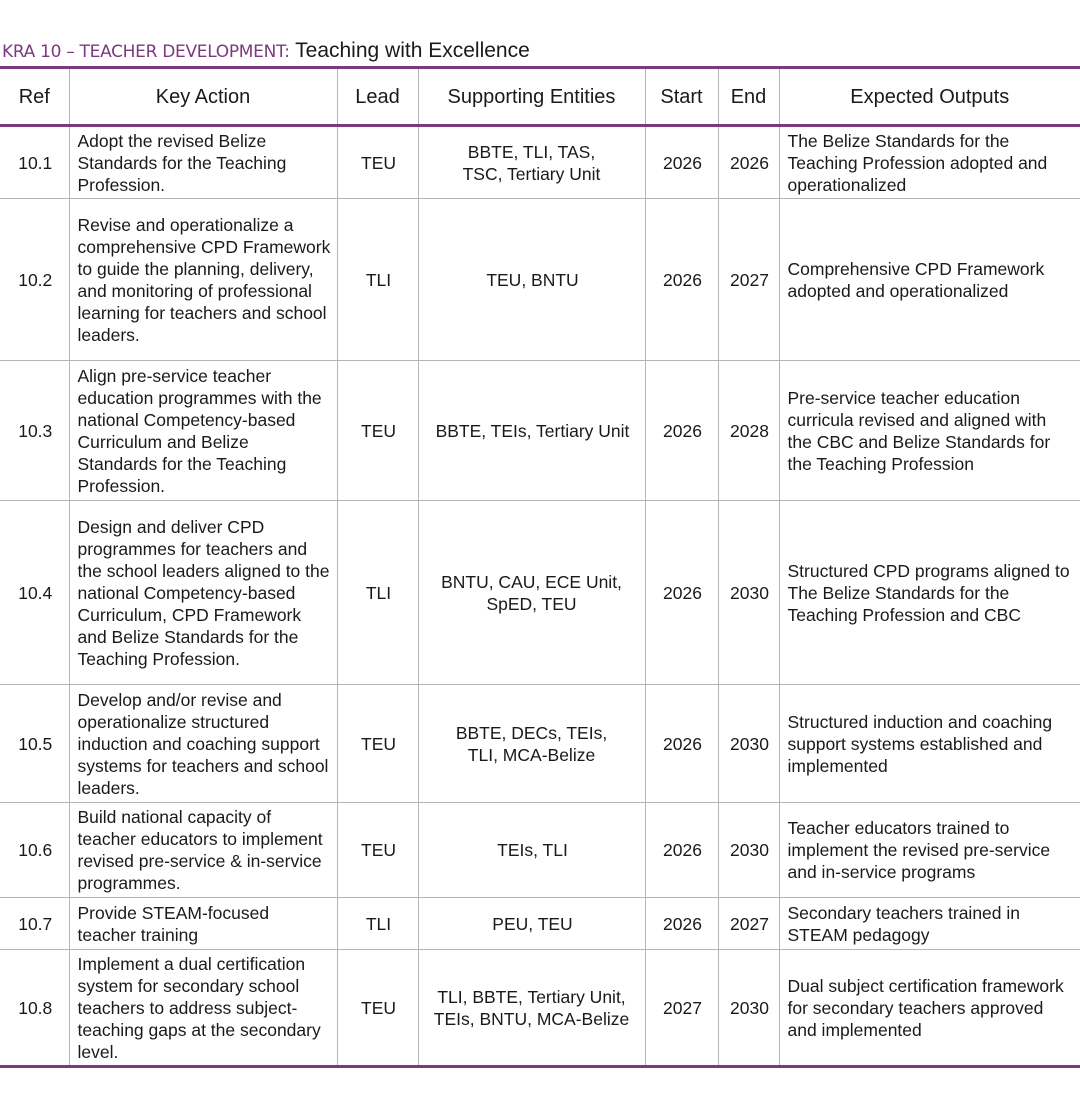 The image size is (1080, 1105). I want to click on cell-ref: 10.4, so click(34, 592).